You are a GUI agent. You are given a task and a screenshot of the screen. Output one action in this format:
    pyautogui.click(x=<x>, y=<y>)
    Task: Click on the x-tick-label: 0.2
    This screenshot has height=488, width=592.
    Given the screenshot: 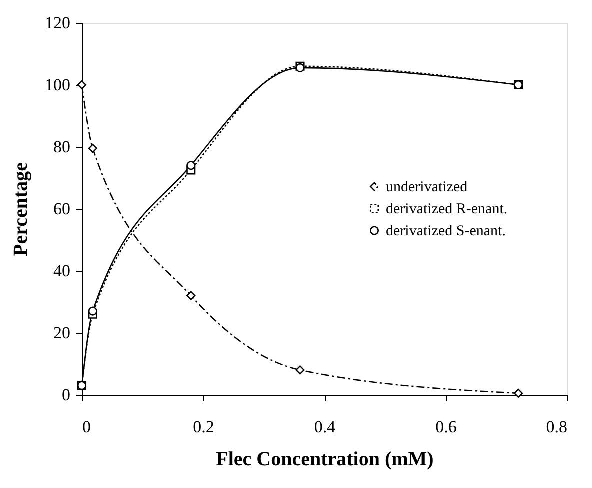 What is the action you would take?
    pyautogui.click(x=203, y=427)
    